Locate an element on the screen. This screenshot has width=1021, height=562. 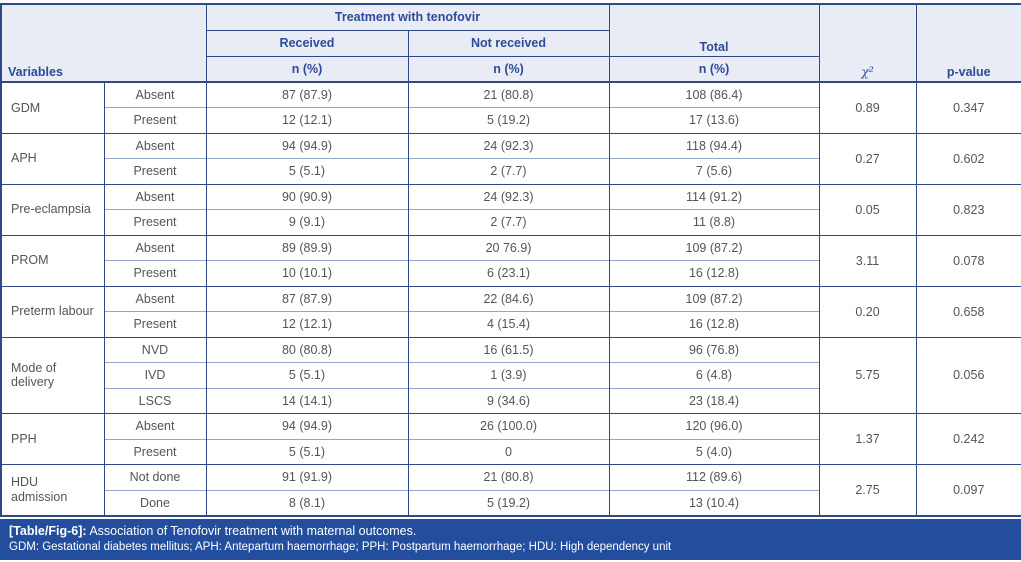
chi-square-value: 2.75 is located at coordinates (867, 490).